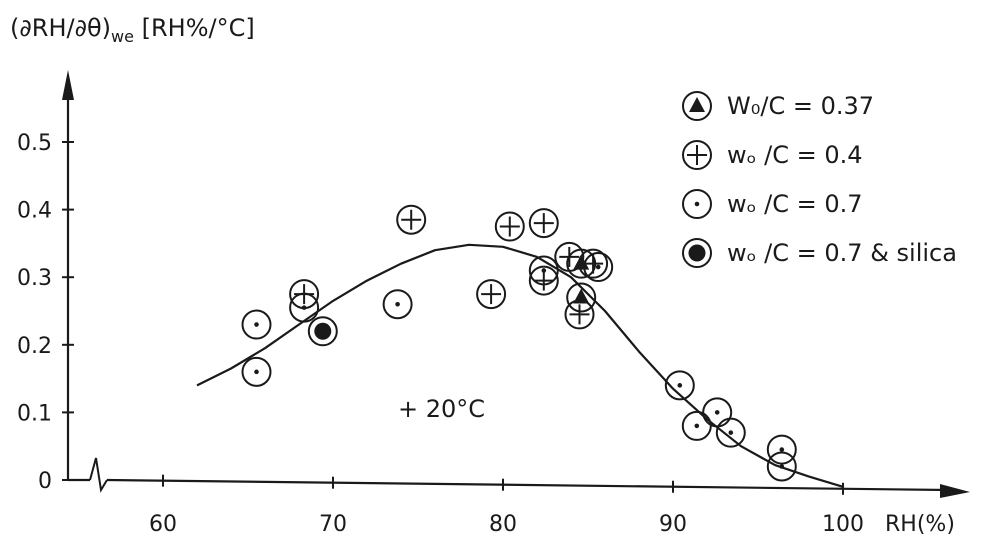 This screenshot has height=539, width=989. What do you see at coordinates (34, 211) in the screenshot?
I see `y-tick-label: 0.4` at bounding box center [34, 211].